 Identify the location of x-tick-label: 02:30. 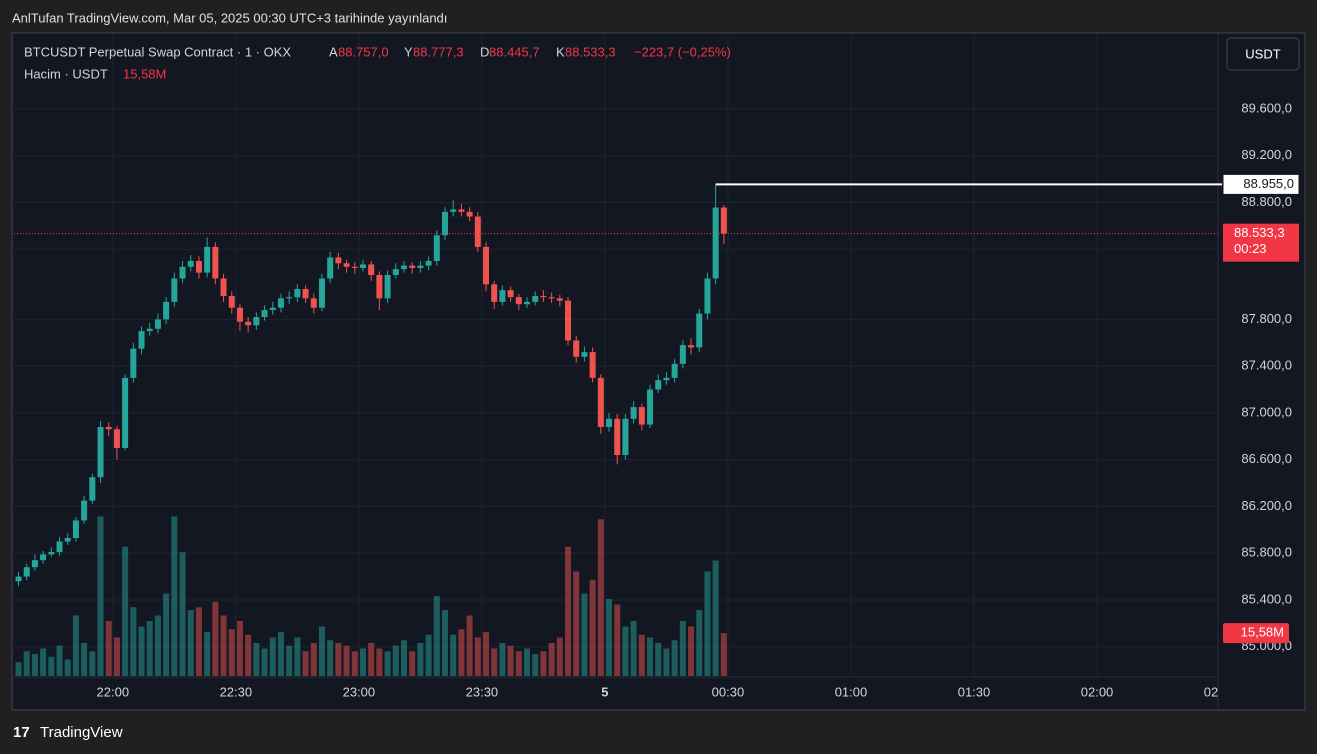
(1220, 691).